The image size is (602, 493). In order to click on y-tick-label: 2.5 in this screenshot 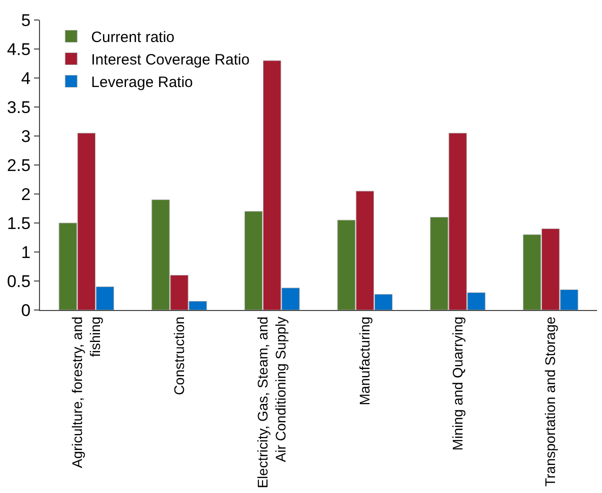, I will do `click(18, 165)`.